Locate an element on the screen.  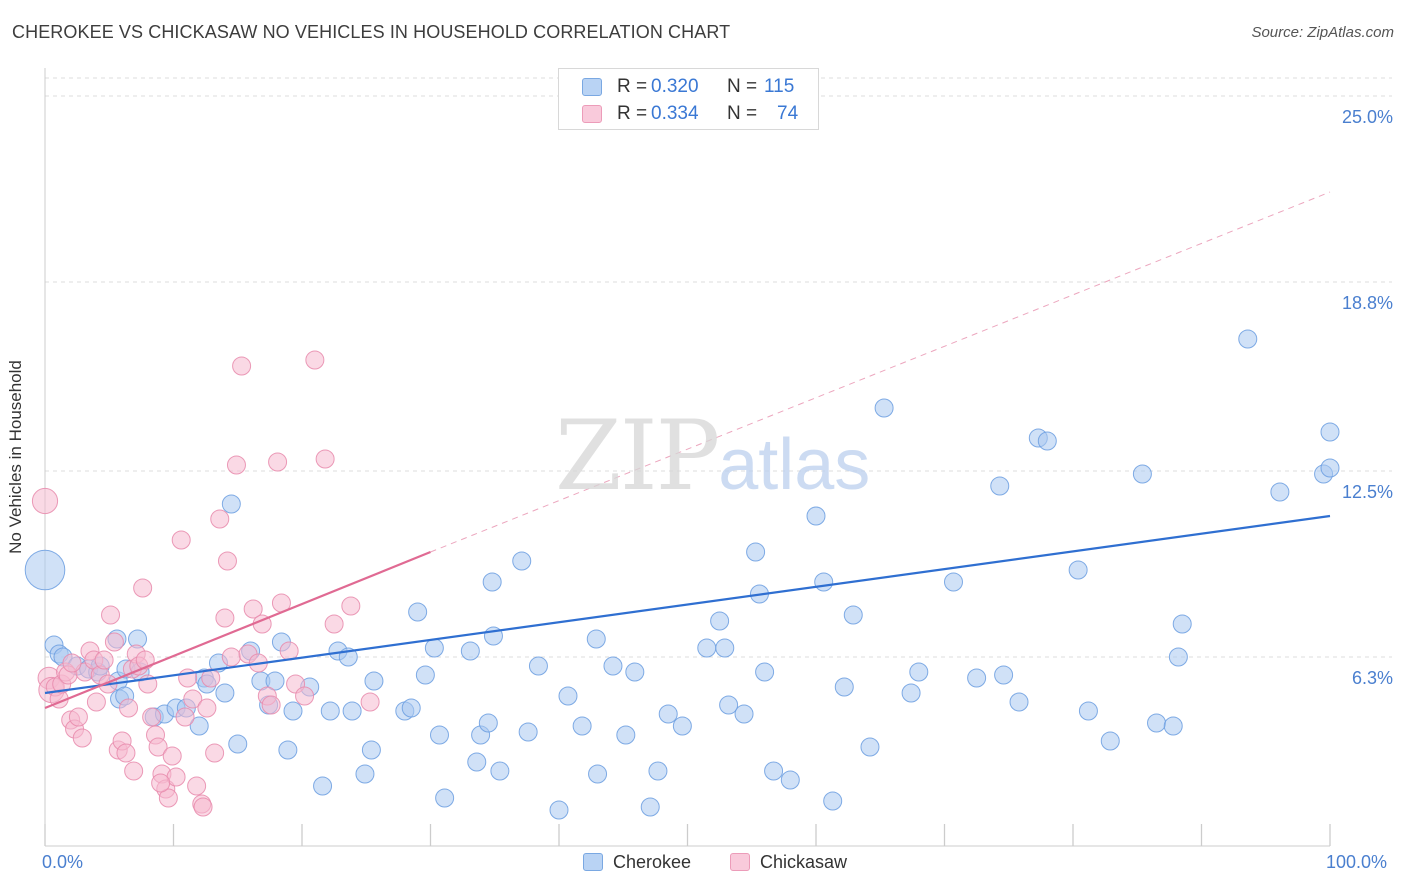
chickasaw-legend-icon is located at coordinates (740, 862).